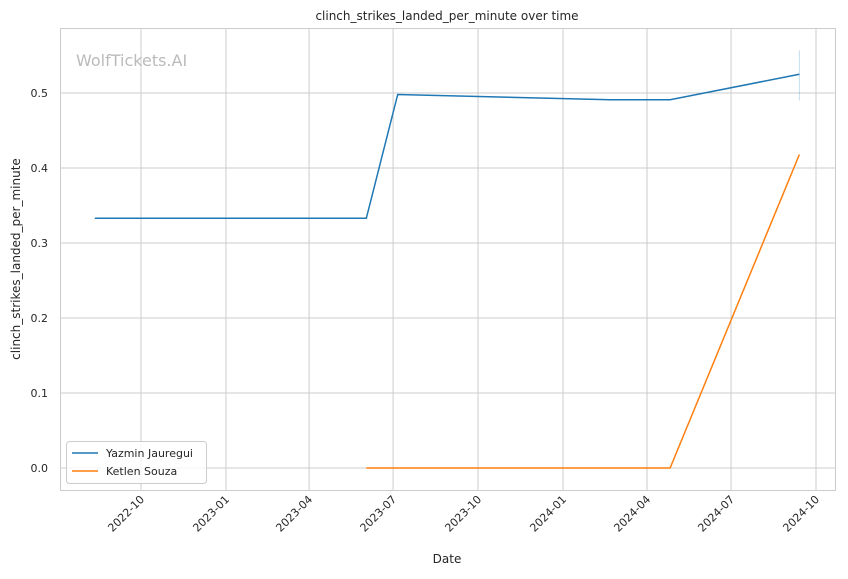 The height and width of the screenshot is (579, 848). I want to click on legend-label-yazmin: Yazmin Jauregui, so click(149, 453).